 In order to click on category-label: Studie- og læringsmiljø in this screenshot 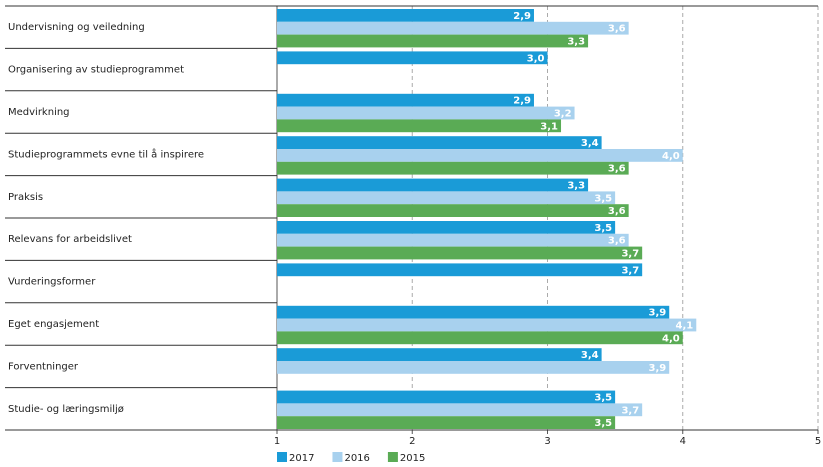, I will do `click(66, 409)`.